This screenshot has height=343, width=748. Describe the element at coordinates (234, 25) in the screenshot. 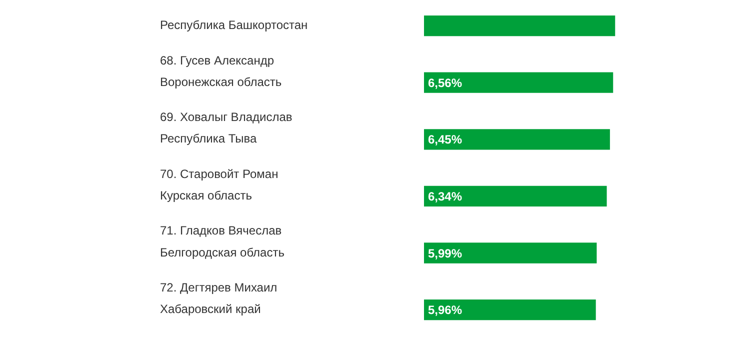

I see `y-tick-label: Республика Башкортостан` at that location.